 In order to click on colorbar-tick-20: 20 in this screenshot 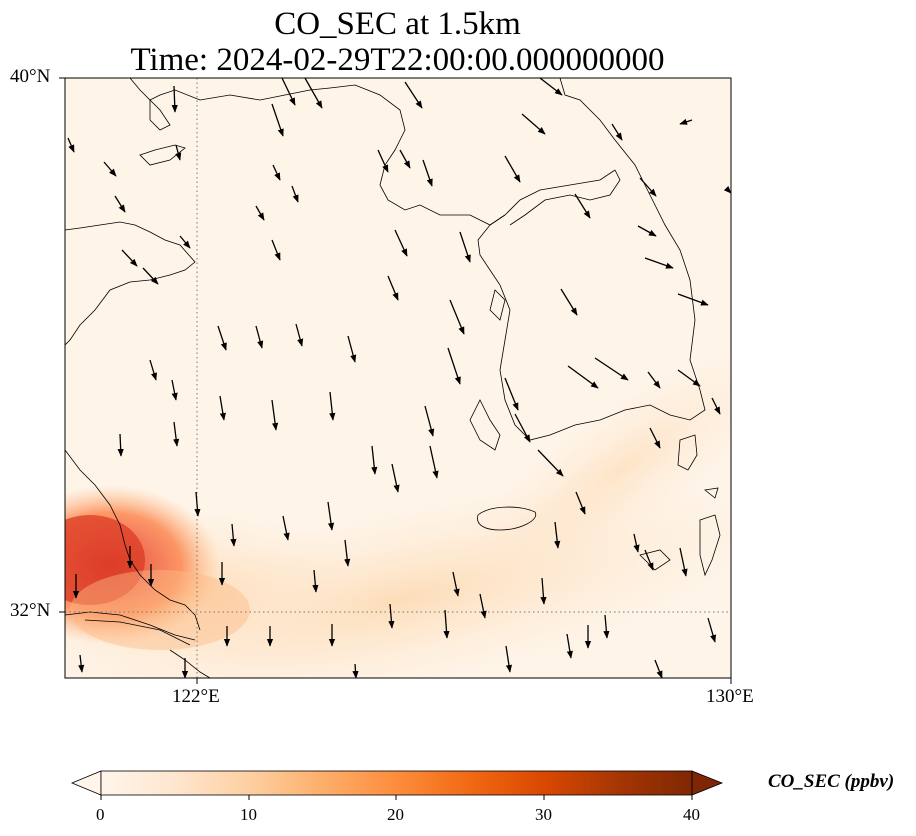, I will do `click(395, 814)`.